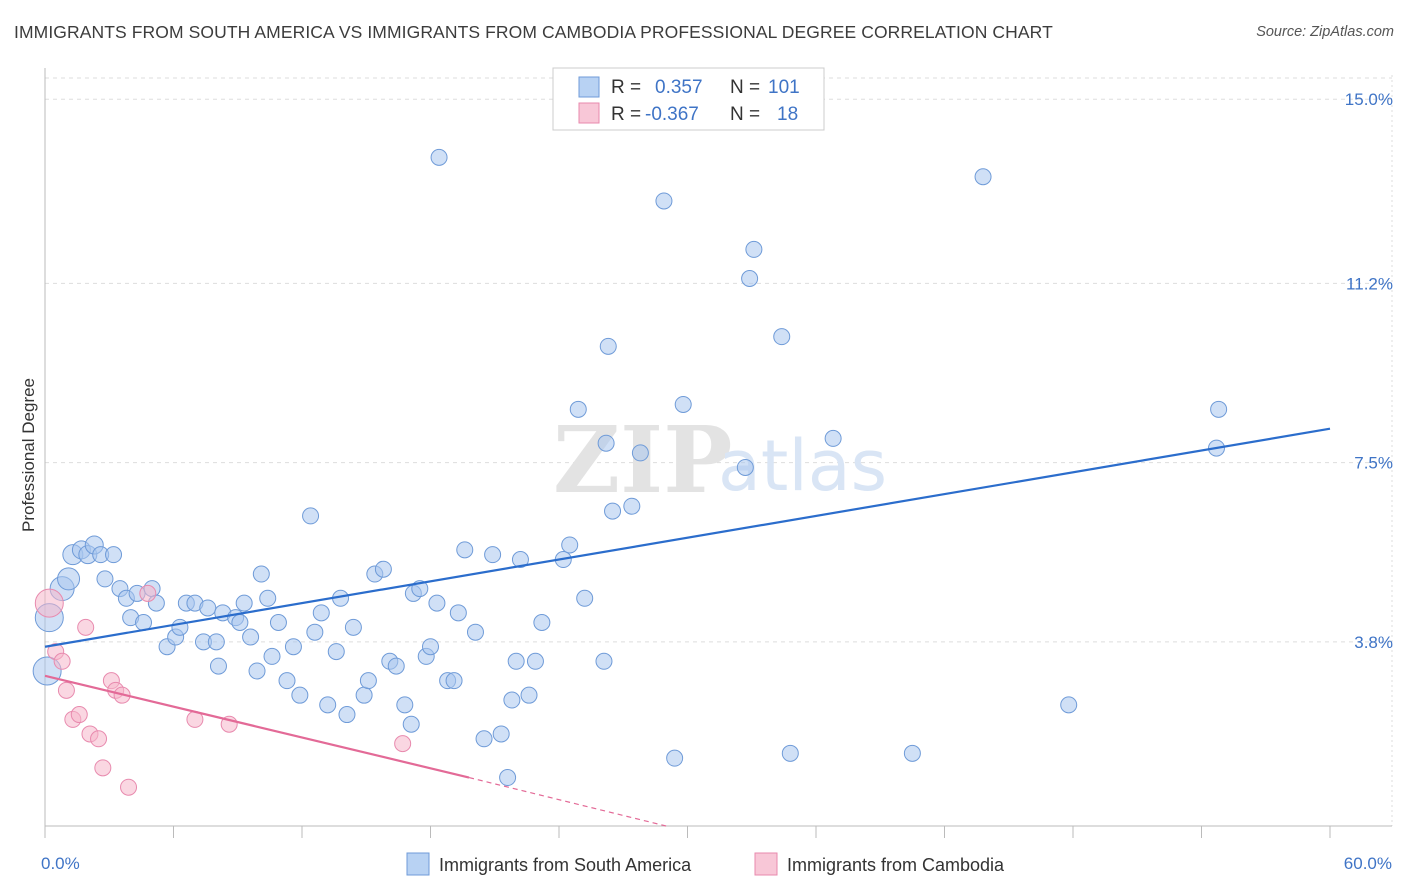 Image resolution: width=1406 pixels, height=892 pixels. What do you see at coordinates (688, 99) in the screenshot?
I see `correlation-legend: R = 0.357 N = 101 R = -0.367 N = 18` at bounding box center [688, 99].